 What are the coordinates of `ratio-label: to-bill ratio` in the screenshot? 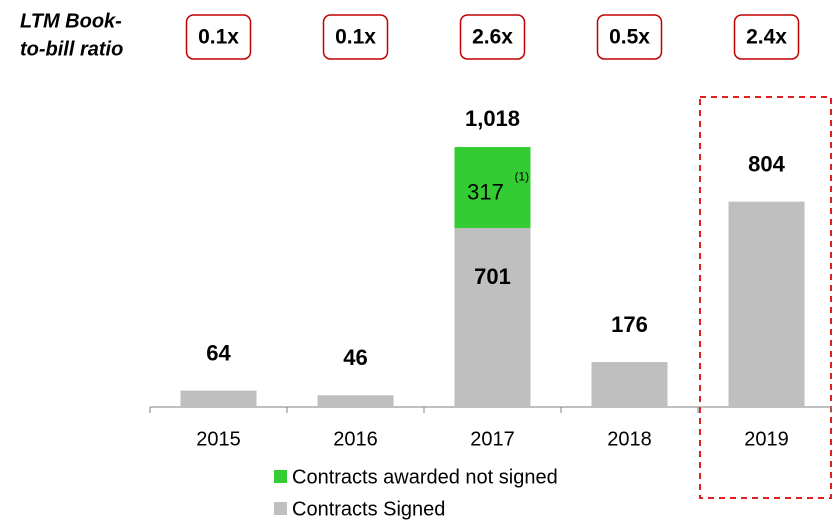 It's located at (71, 49).